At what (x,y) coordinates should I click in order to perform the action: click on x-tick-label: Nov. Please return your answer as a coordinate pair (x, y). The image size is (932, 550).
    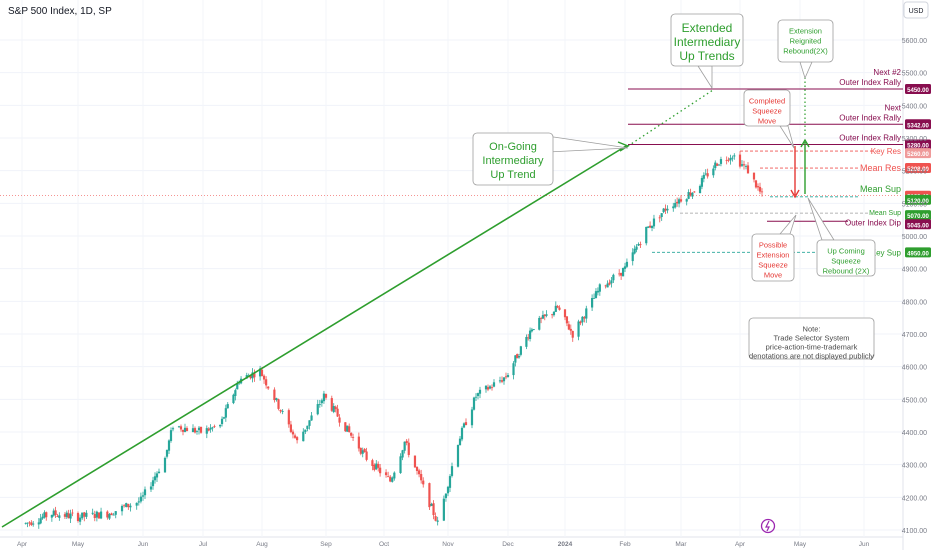
    Looking at the image, I should click on (448, 544).